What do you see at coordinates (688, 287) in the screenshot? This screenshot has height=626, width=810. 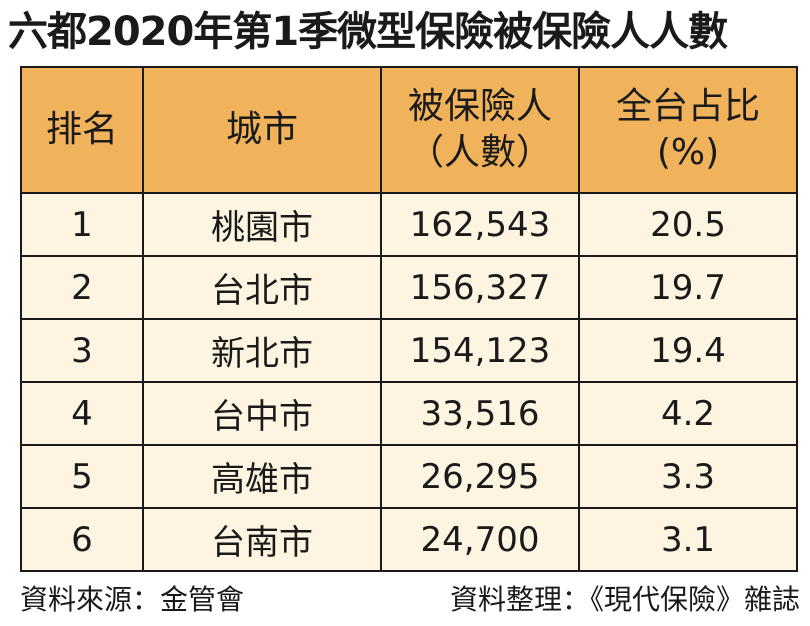 I see `share-cell: 19.7` at bounding box center [688, 287].